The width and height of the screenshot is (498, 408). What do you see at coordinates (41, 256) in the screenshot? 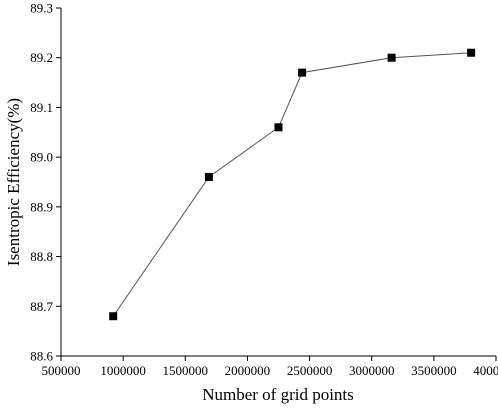
I see `y-tick-label: 88.8` at bounding box center [41, 256].